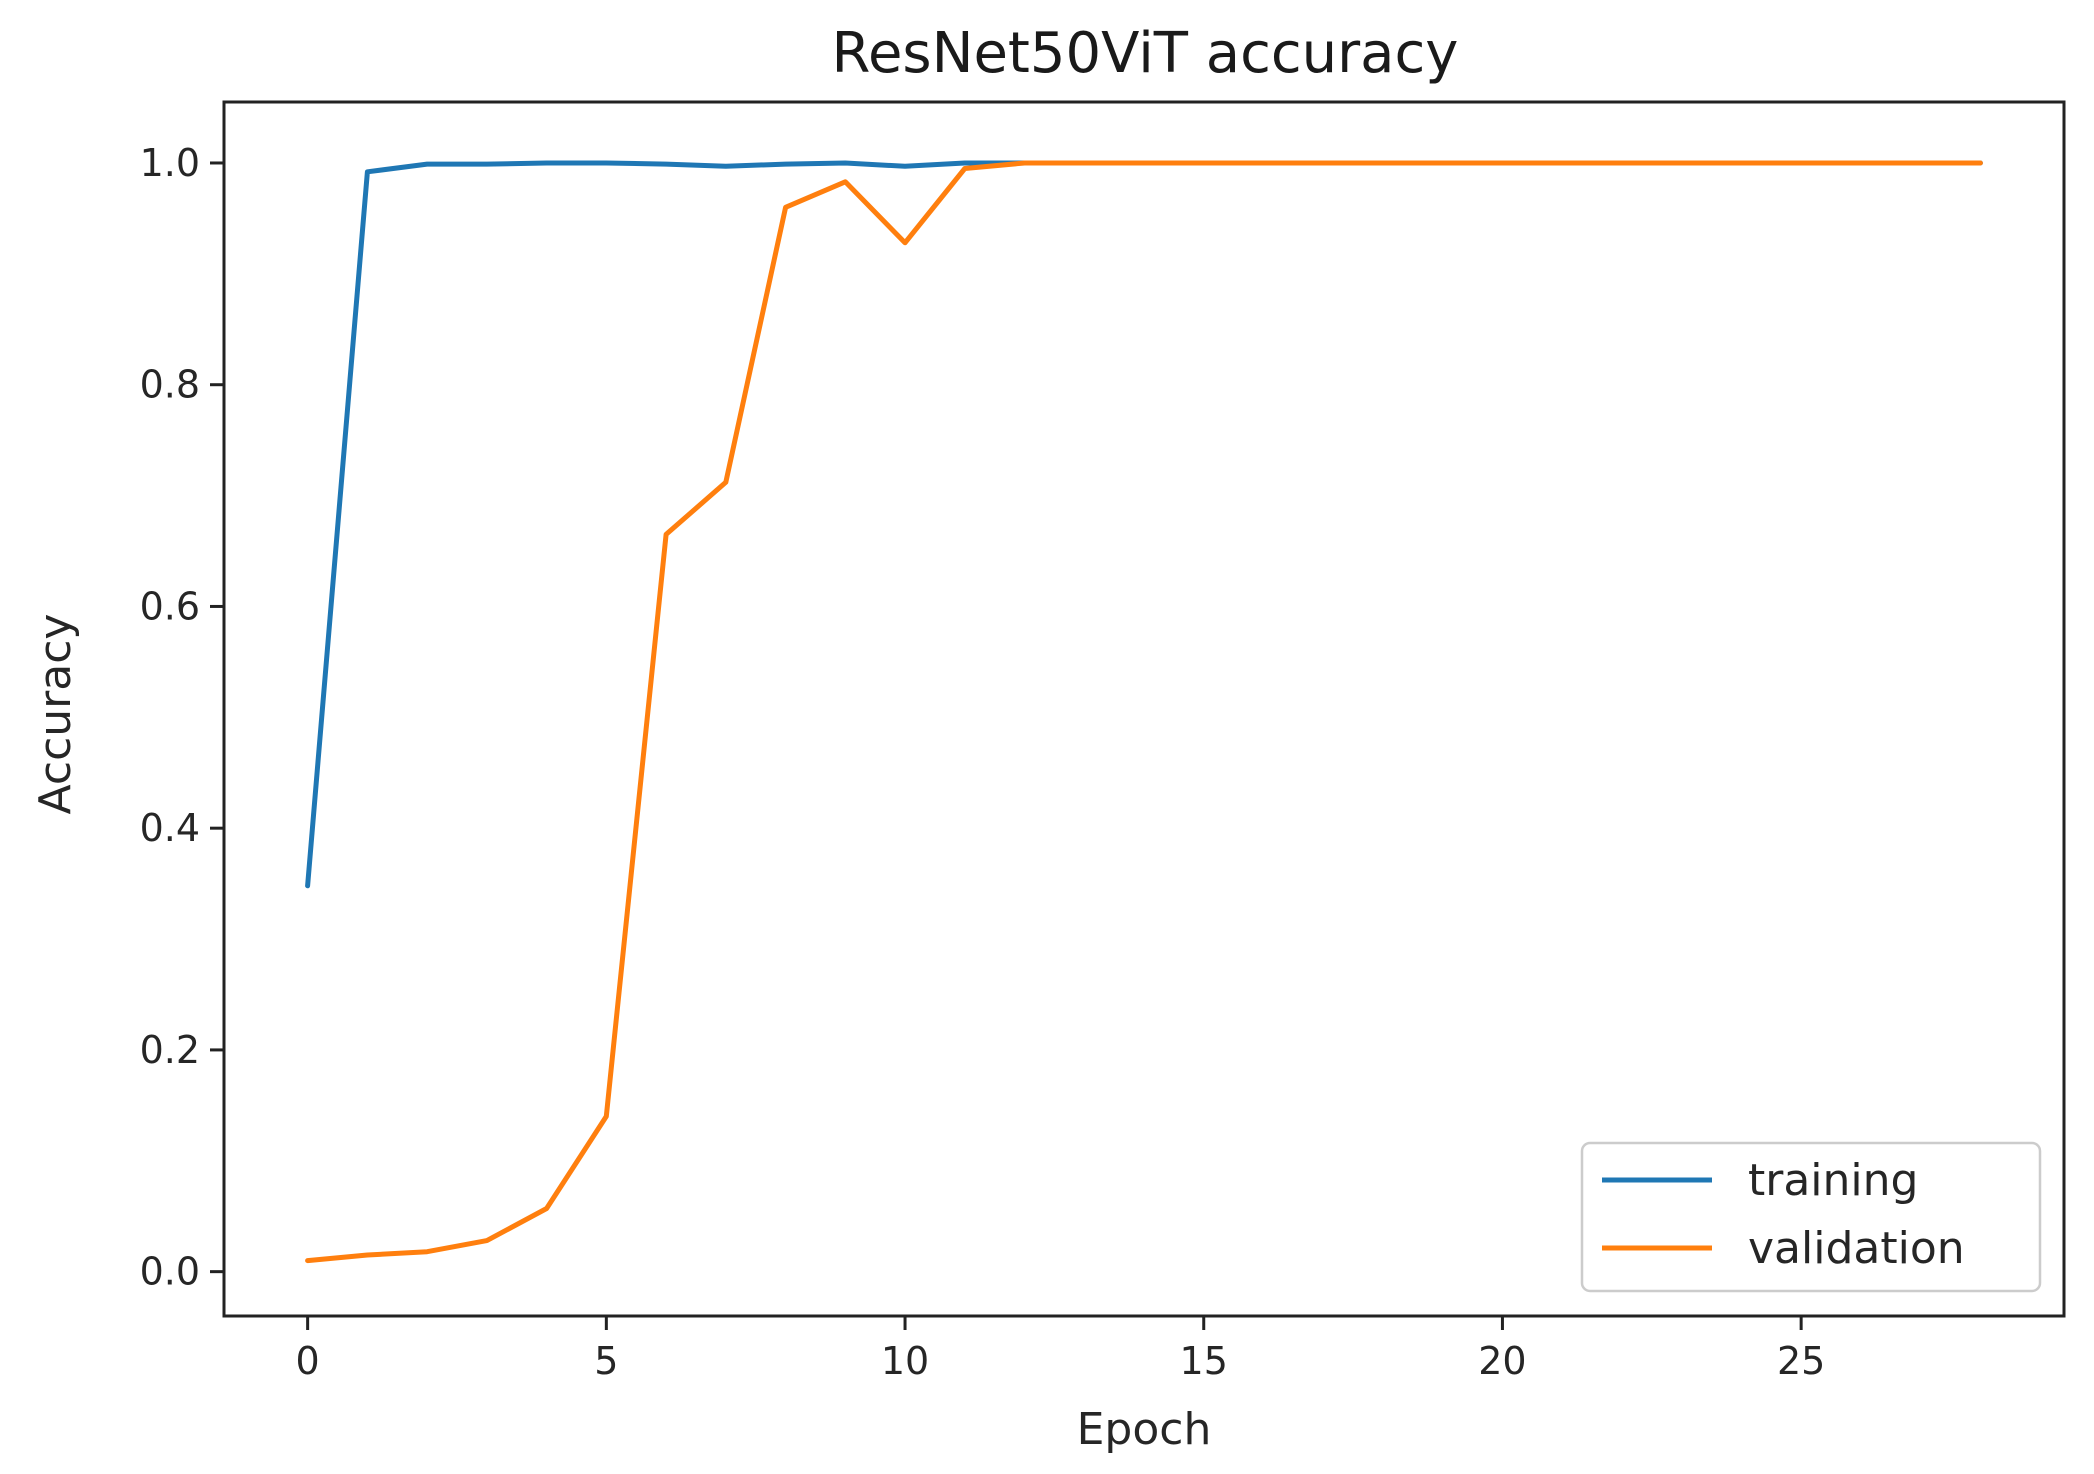  I want to click on x-tick-label: 20, so click(1502, 1361).